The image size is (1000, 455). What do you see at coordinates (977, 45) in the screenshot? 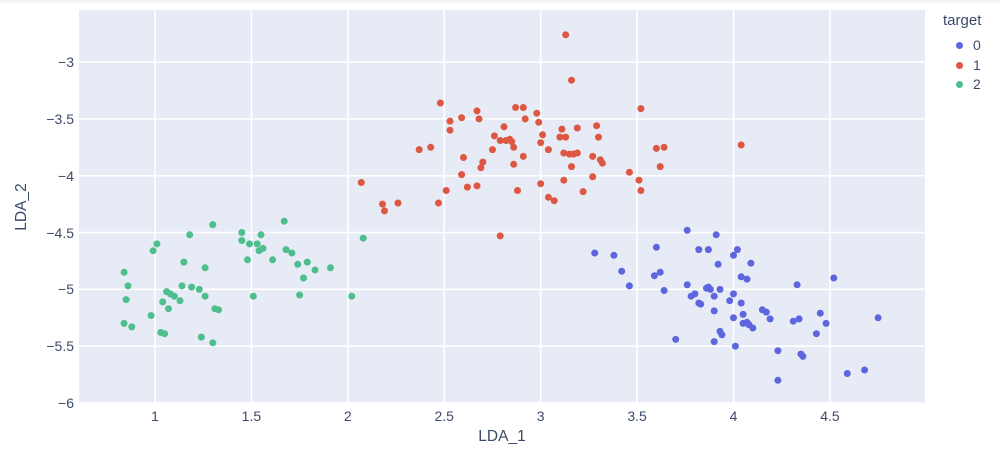
I see `legend-item-label: 0` at bounding box center [977, 45].